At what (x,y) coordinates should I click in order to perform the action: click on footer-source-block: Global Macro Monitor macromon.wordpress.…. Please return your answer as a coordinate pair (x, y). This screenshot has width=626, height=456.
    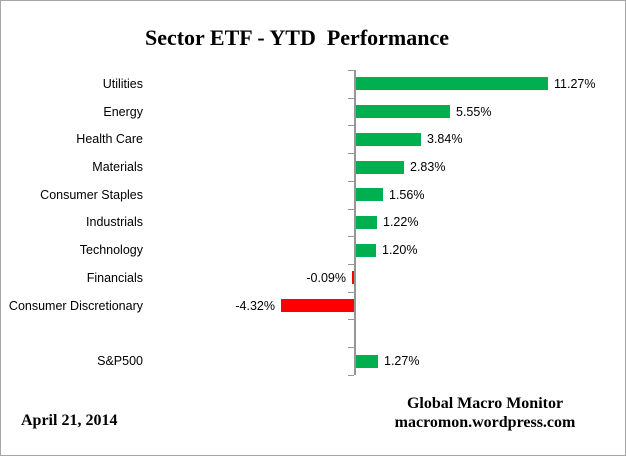
    Looking at the image, I should click on (485, 413).